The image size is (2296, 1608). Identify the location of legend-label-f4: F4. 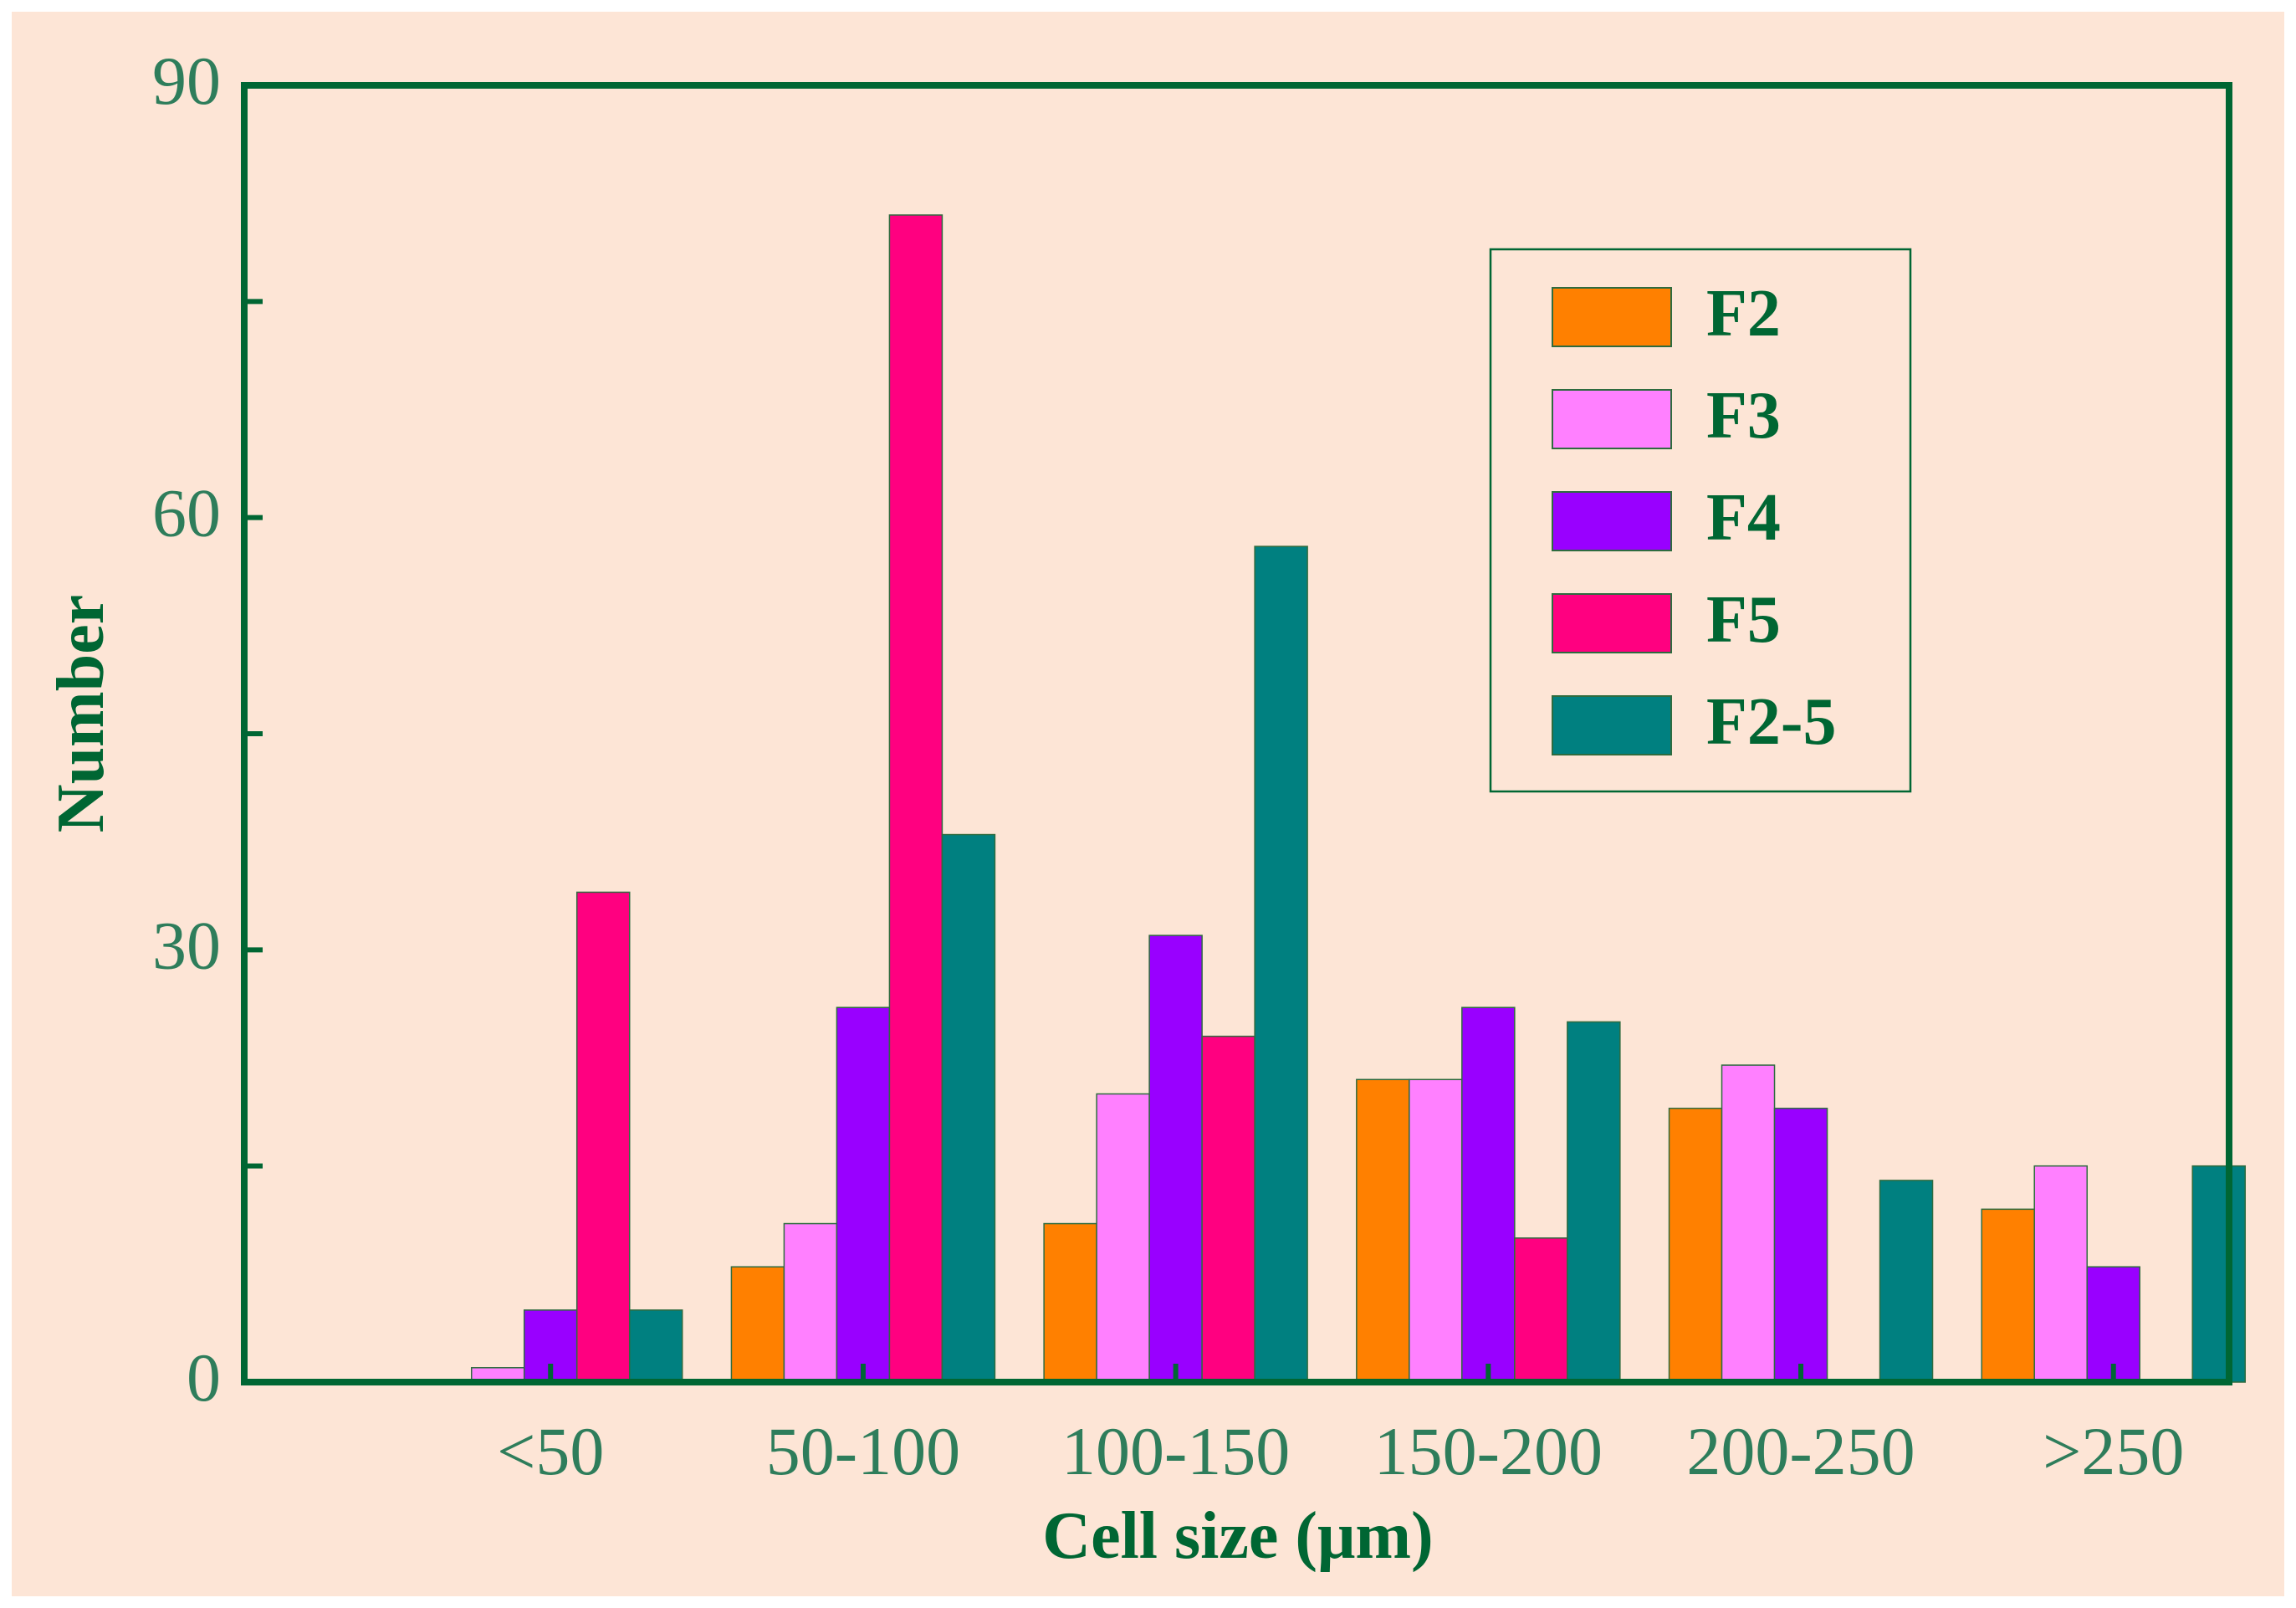
(1744, 518).